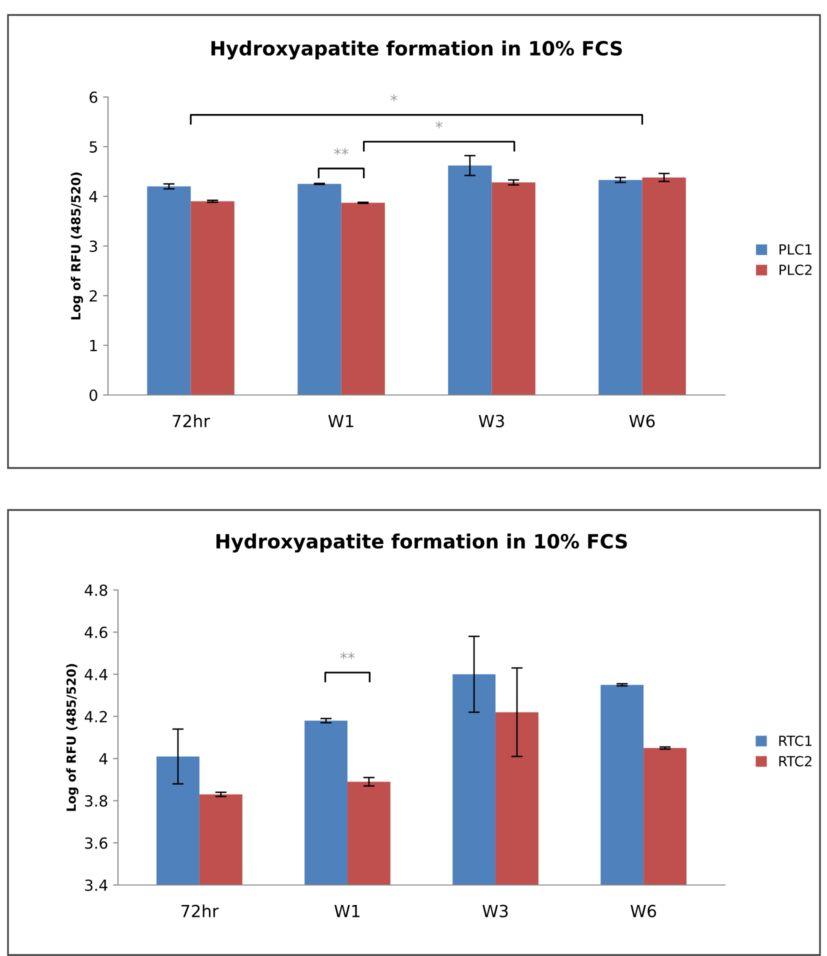 This screenshot has width=827, height=956. Describe the element at coordinates (93, 346) in the screenshot. I see `y-tick-label: 1` at that location.